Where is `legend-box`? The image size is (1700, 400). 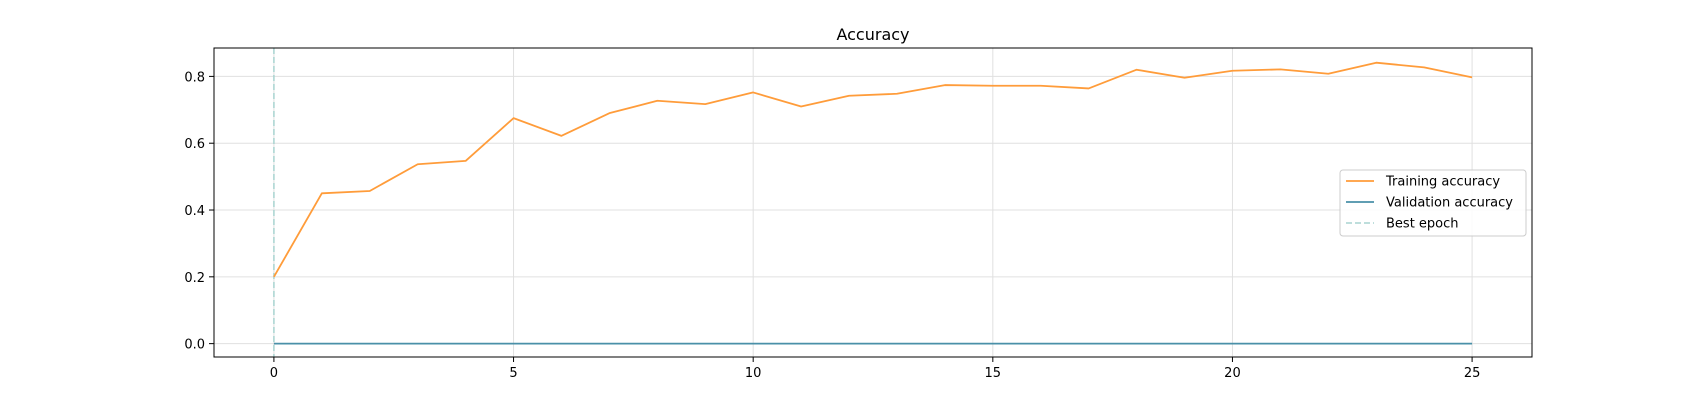 legend-box is located at coordinates (1433, 203).